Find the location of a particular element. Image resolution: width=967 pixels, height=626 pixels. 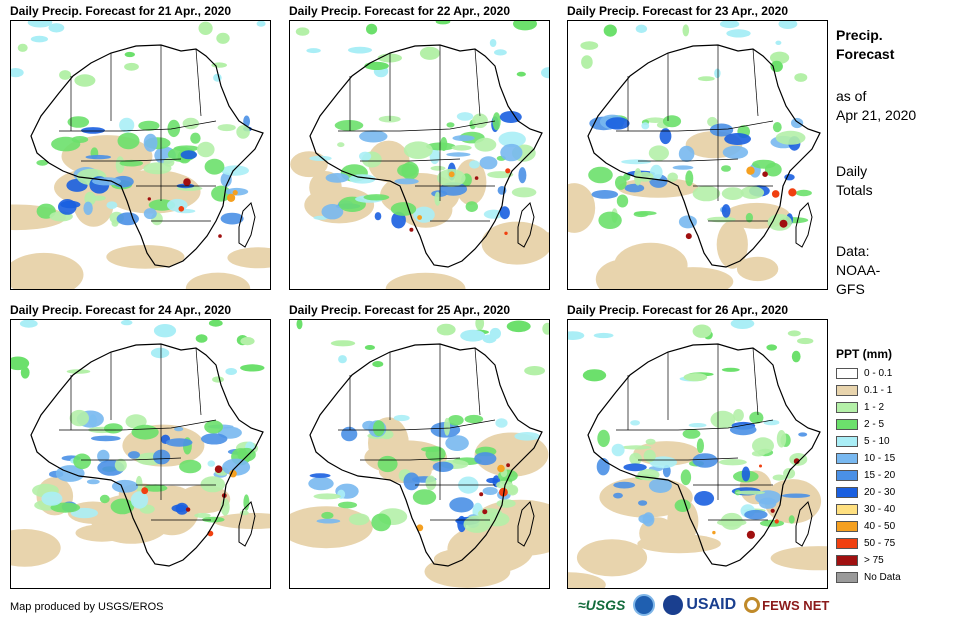

legend-label: 15 - 20 is located at coordinates (880, 475).